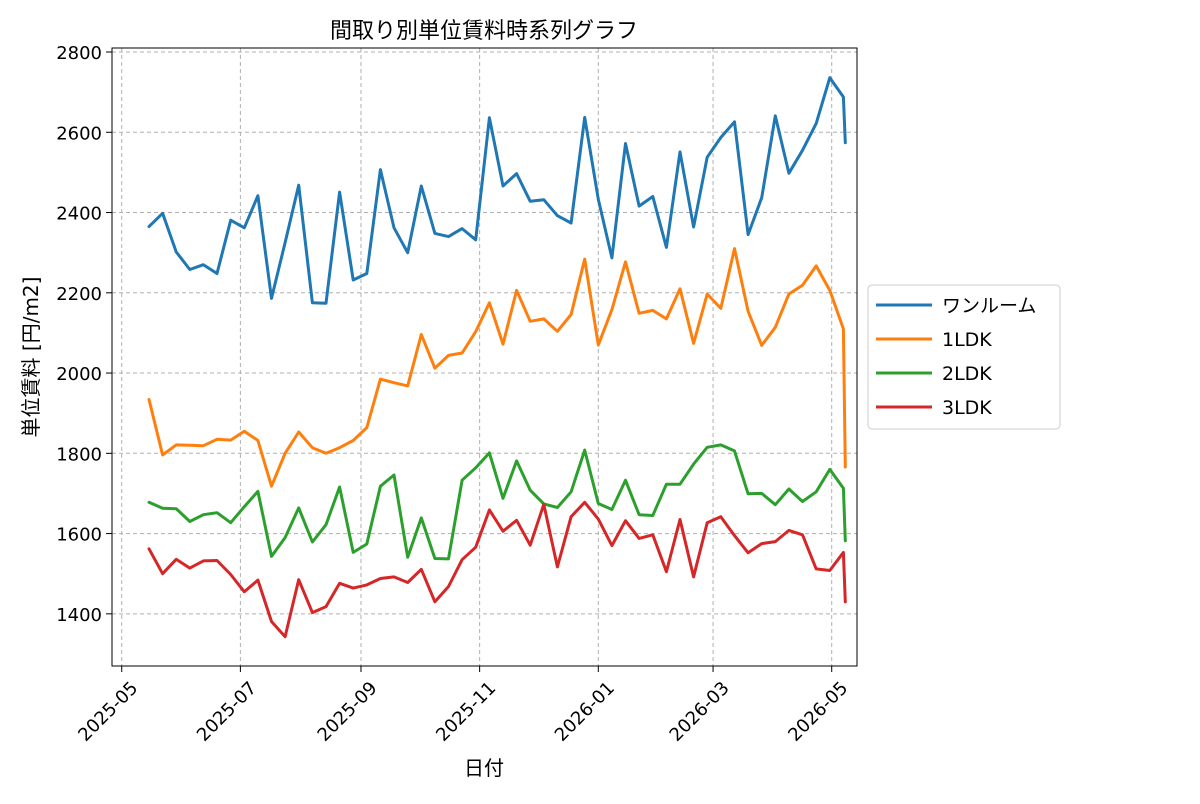  What do you see at coordinates (967, 374) in the screenshot?
I see `legend-label: 2LDK` at bounding box center [967, 374].